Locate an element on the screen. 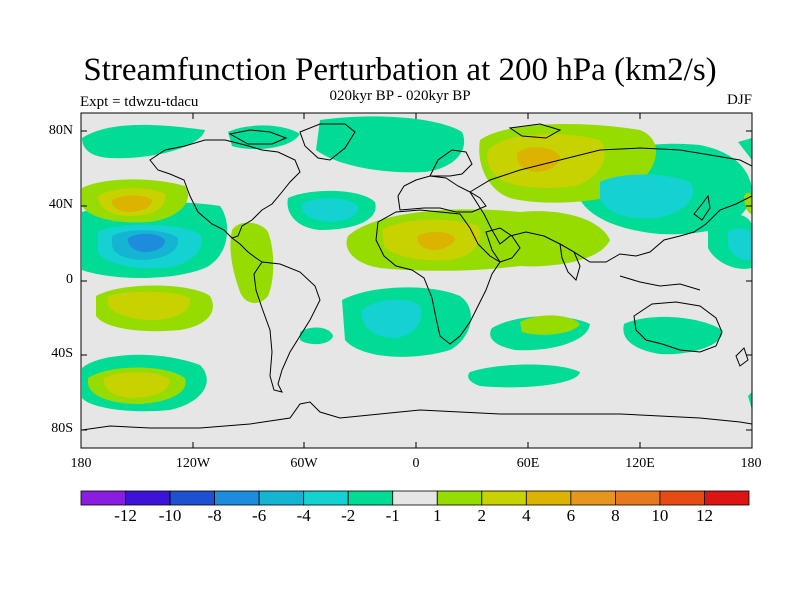 Image resolution: width=800 pixels, height=600 pixels. lat-tick-label: 0 is located at coordinates (69, 279).